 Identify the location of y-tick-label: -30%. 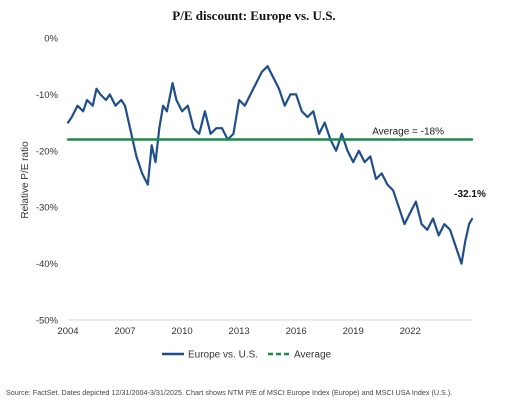
(47, 208).